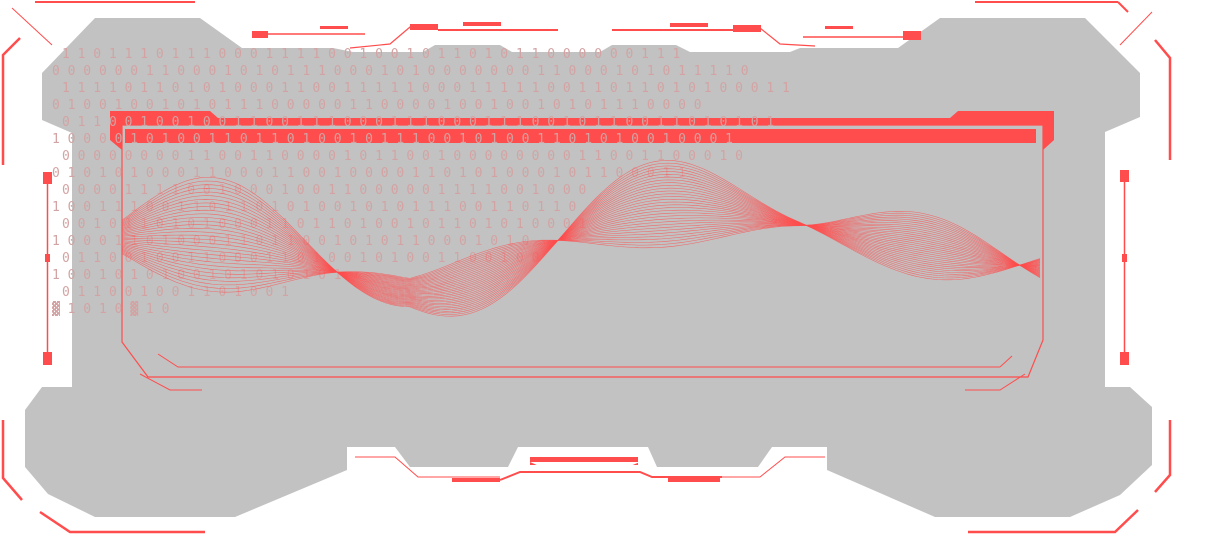 This screenshot has height=535, width=1230. I want to click on screen-header-bars, so click(582, 130).